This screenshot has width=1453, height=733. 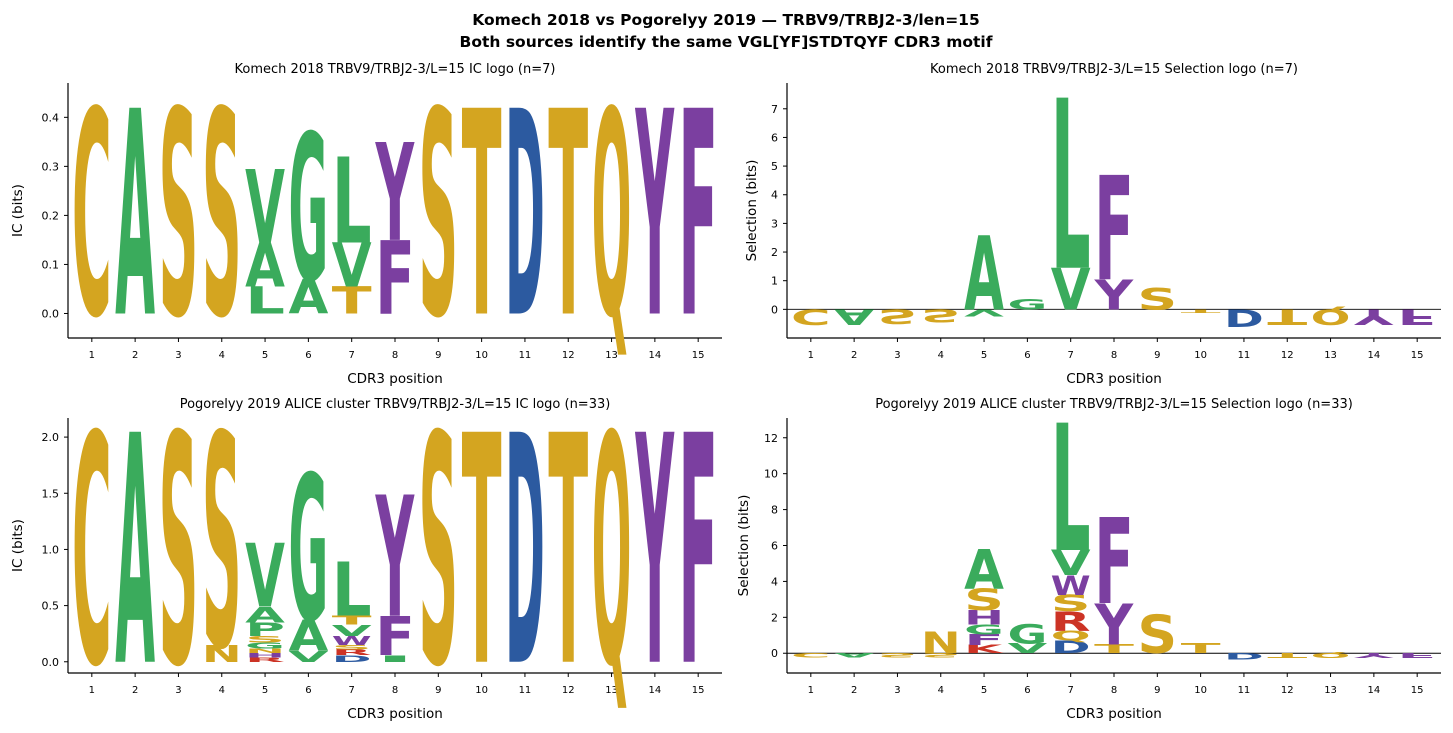 I want to click on logo-stack: SN, so click(x=941, y=643).